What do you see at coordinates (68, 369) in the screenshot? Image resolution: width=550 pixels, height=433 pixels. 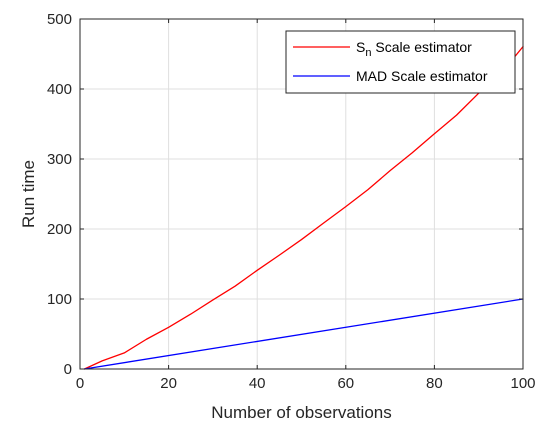 I see `y-tick-label: 0` at bounding box center [68, 369].